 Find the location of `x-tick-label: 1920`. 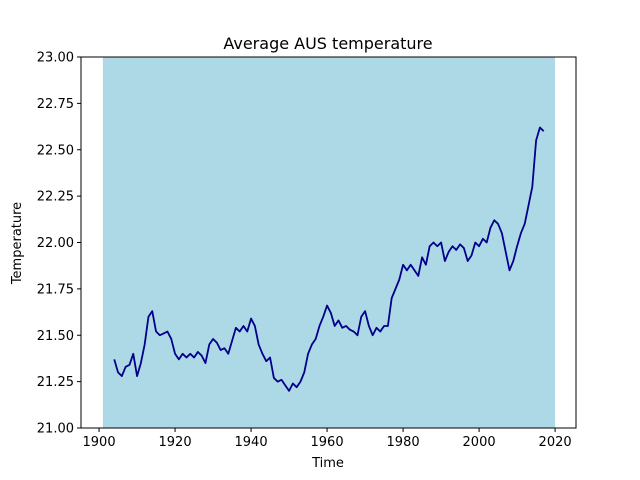

x-tick-label: 1920 is located at coordinates (175, 442).